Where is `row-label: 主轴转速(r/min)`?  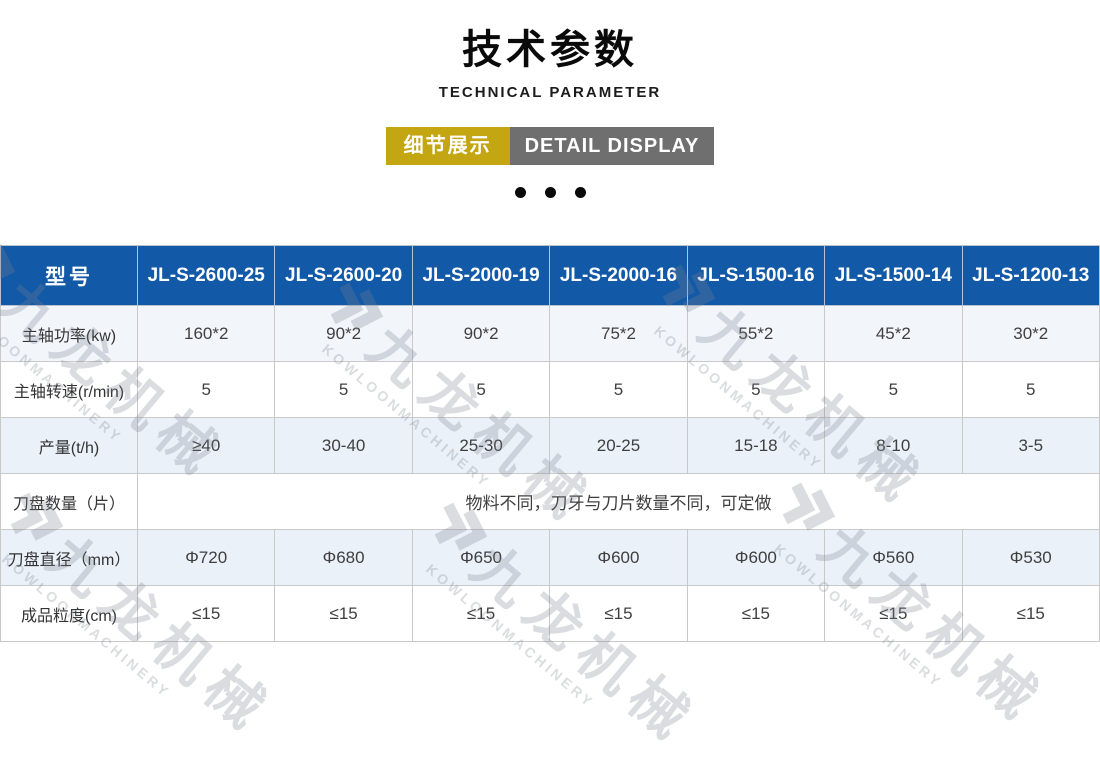 row-label: 主轴转速(r/min) is located at coordinates (69, 389).